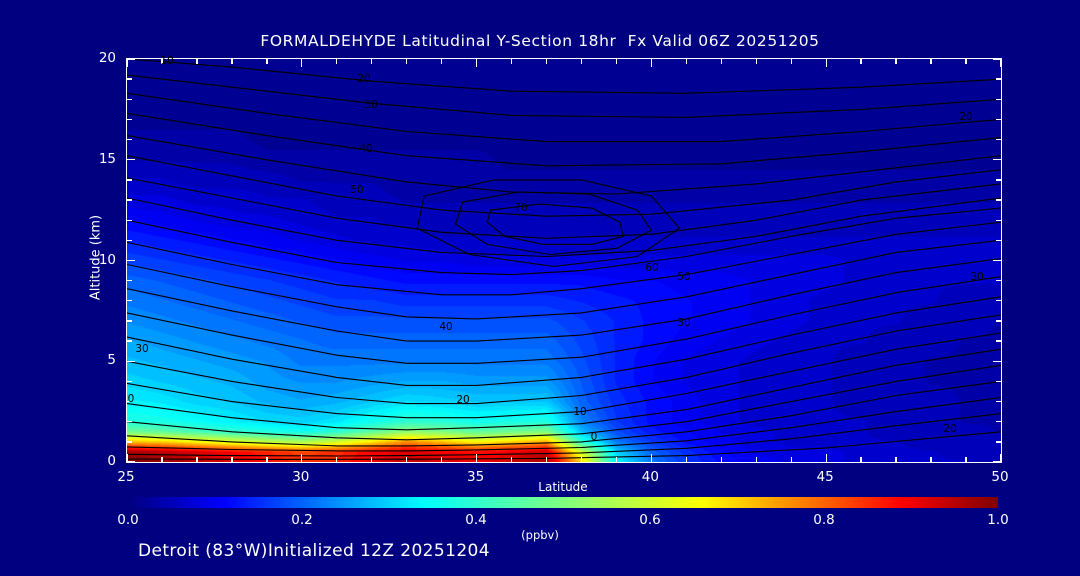 This screenshot has width=1080, height=576. I want to click on y-tick-label: 5, so click(111, 360).